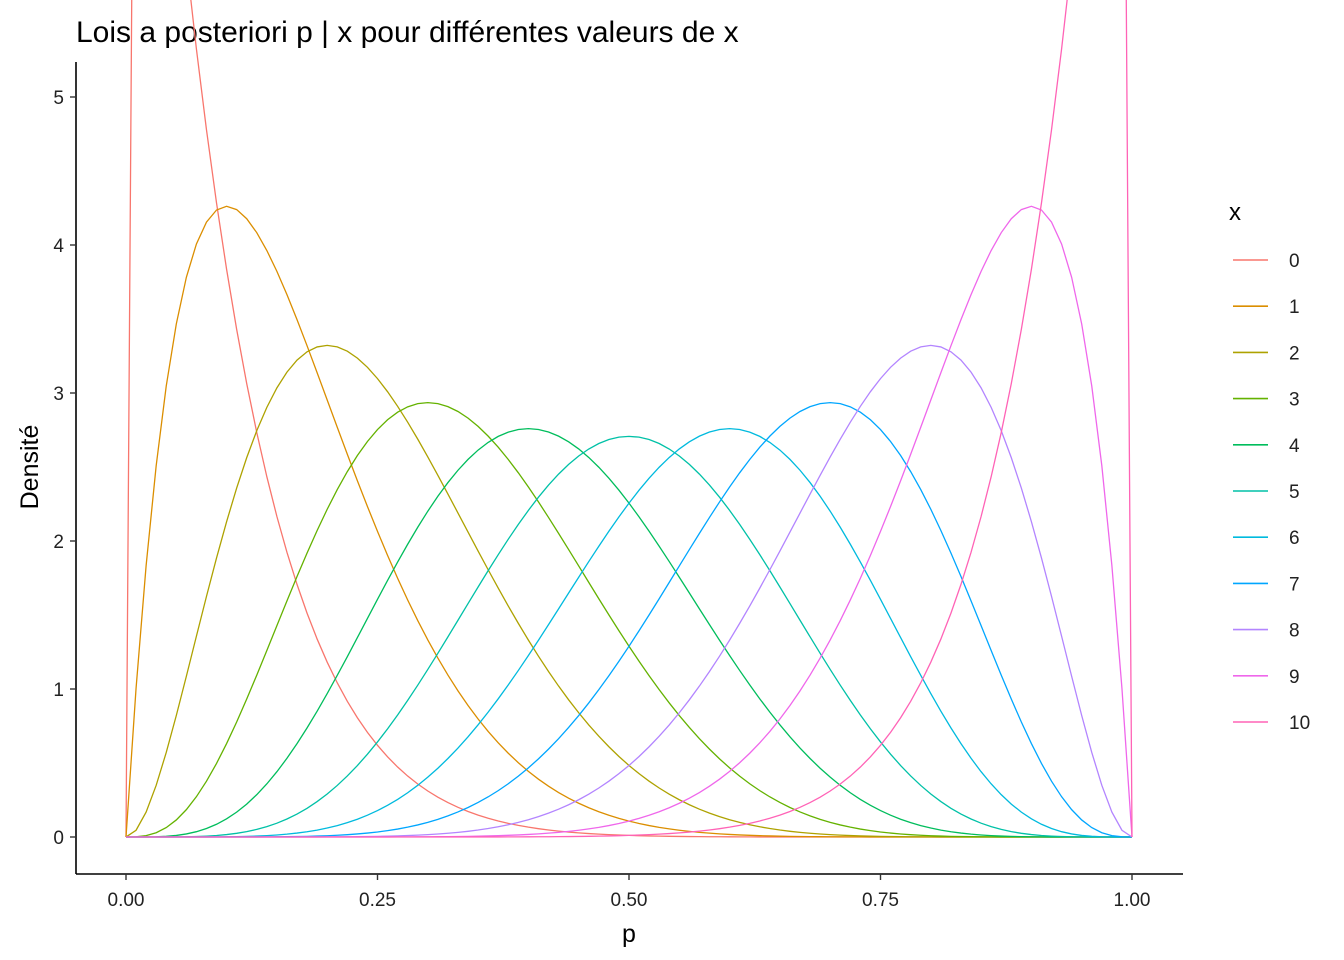  I want to click on legend-label-9: 9, so click(1294, 677).